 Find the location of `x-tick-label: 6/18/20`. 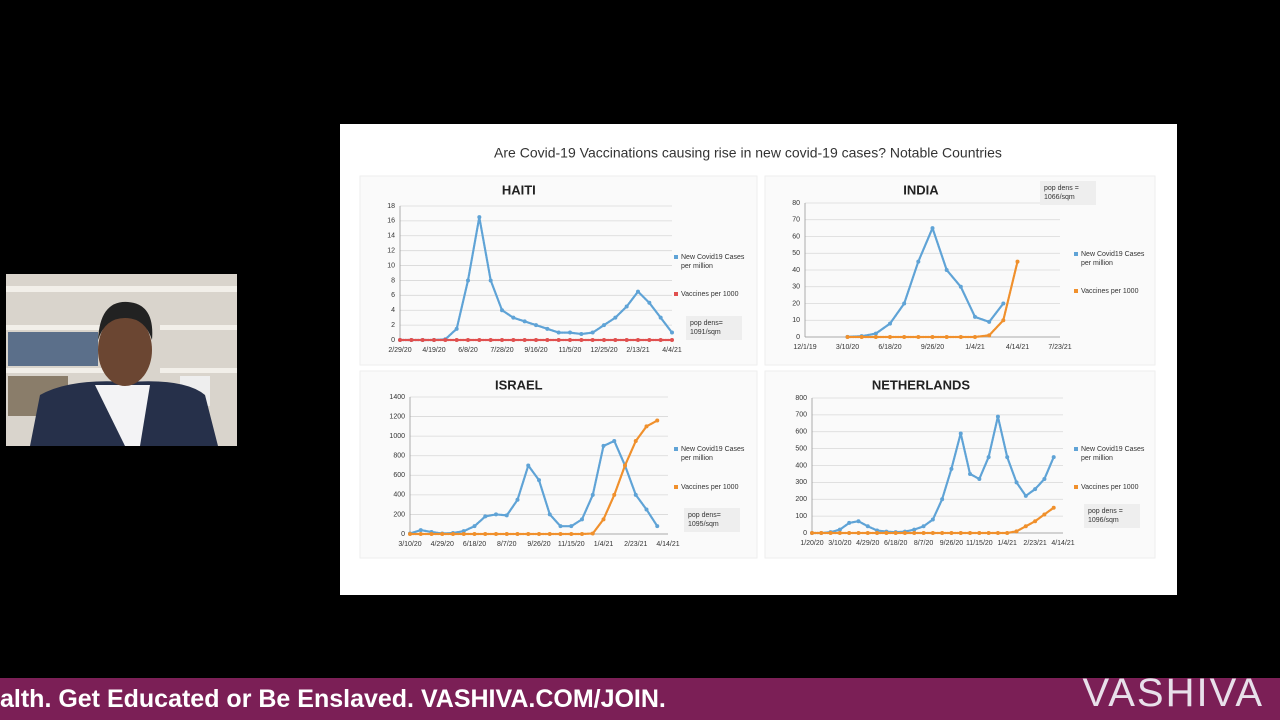

x-tick-label: 6/18/20 is located at coordinates (895, 543).